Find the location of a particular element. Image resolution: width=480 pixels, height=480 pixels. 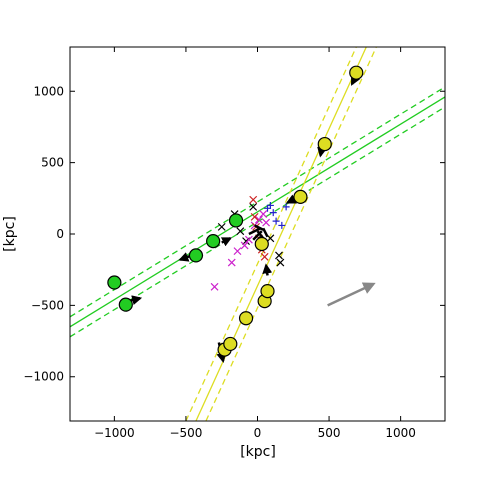

y-axis-label: [kpc] is located at coordinates (10, 234).